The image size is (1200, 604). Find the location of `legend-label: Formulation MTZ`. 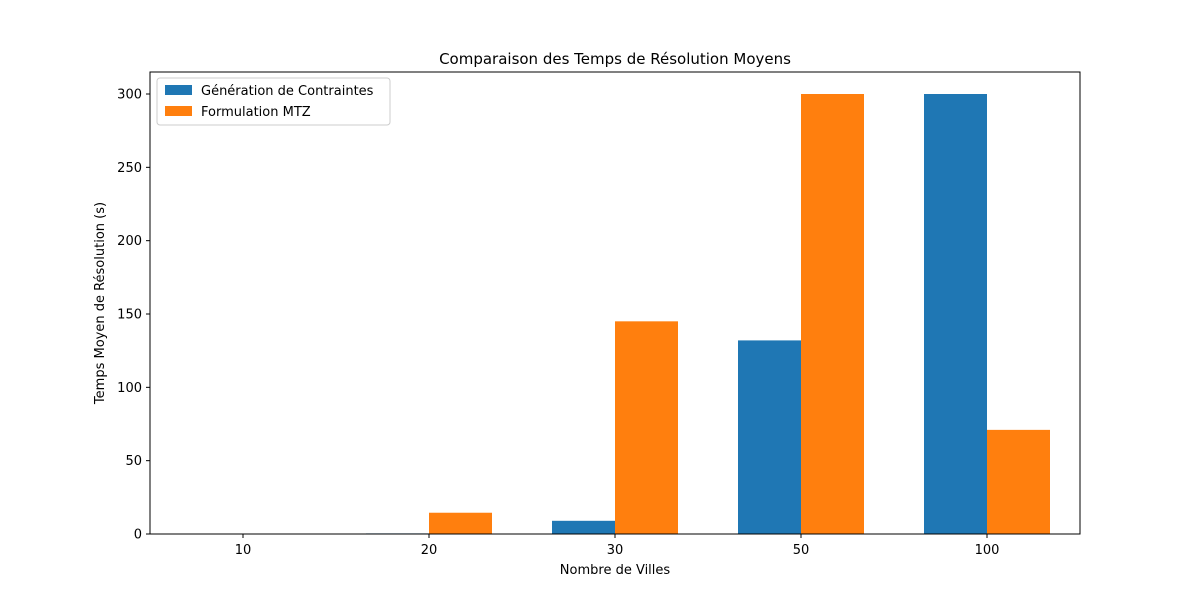

legend-label: Formulation MTZ is located at coordinates (256, 112).